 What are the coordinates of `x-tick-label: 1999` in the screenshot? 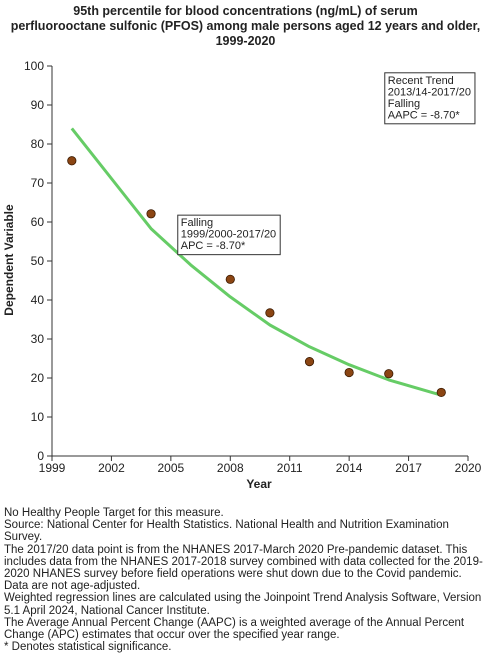 It's located at (52, 468).